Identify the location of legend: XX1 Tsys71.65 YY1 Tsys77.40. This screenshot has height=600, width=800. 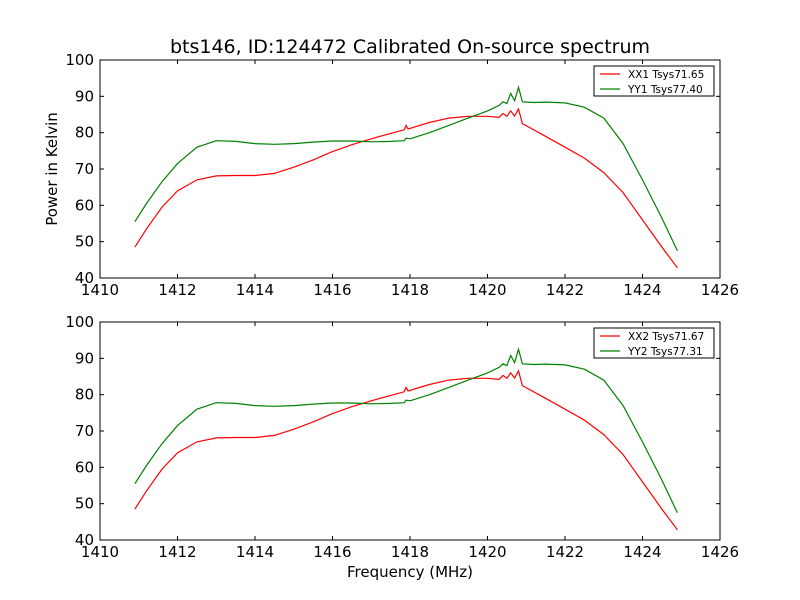
(654, 81).